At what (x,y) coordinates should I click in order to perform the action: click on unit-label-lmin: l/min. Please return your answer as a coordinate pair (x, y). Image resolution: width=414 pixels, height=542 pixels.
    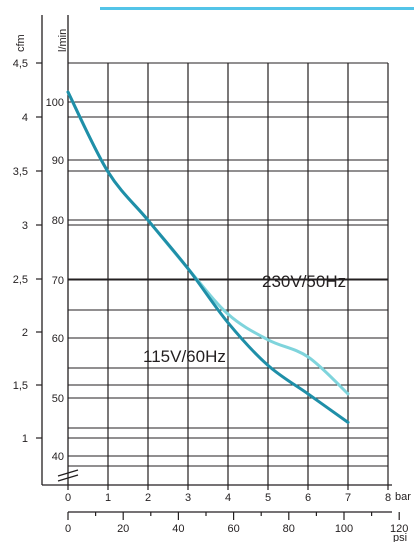
    Looking at the image, I should click on (63, 40).